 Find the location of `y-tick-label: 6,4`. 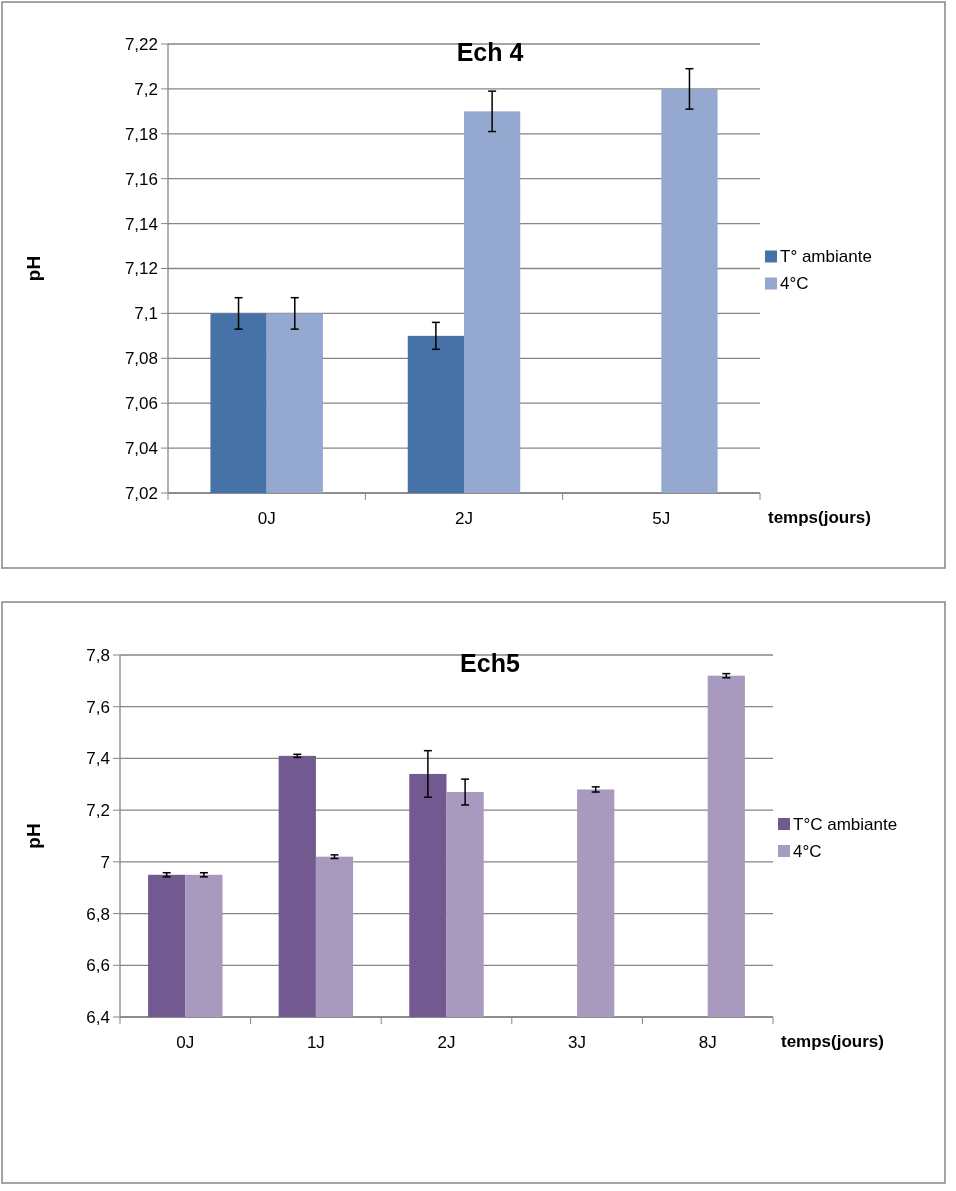

y-tick-label: 6,4 is located at coordinates (98, 1017).